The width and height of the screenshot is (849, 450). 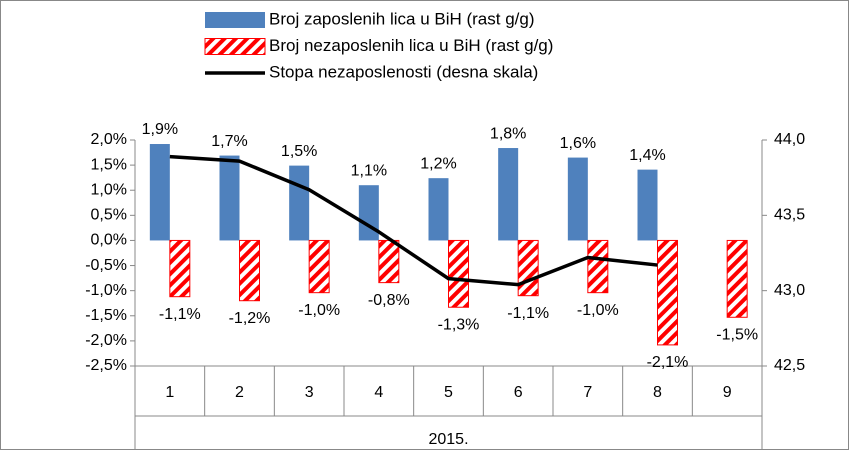 What do you see at coordinates (448, 392) in the screenshot?
I see `x-tick-label: 5` at bounding box center [448, 392].